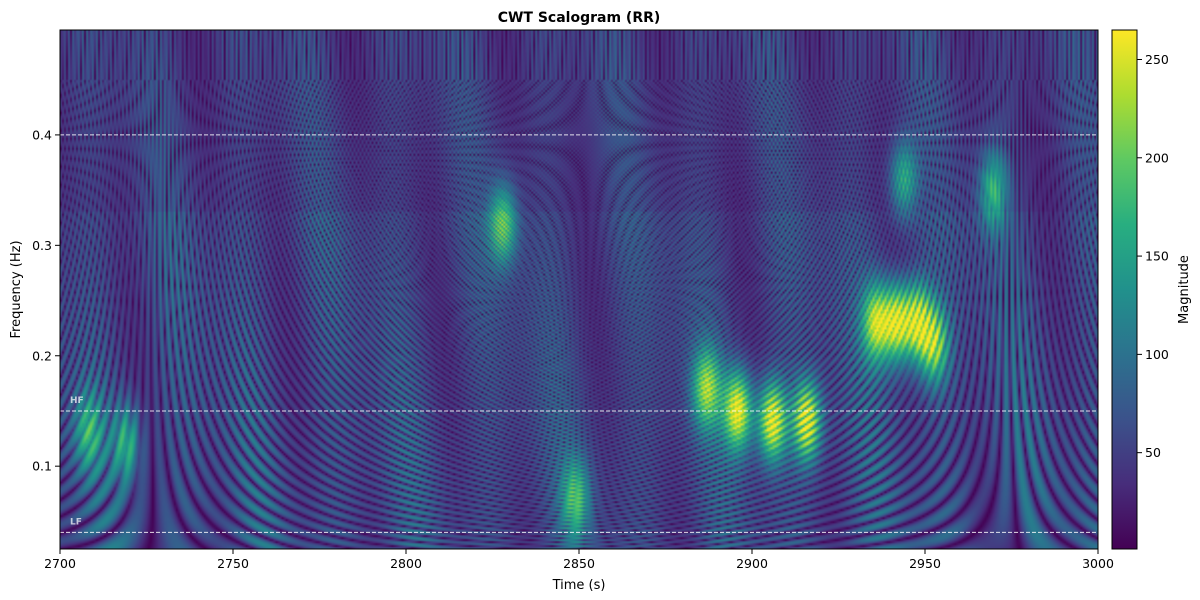 This screenshot has width=1200, height=600. What do you see at coordinates (76, 522) in the screenshot?
I see `band-label: LF` at bounding box center [76, 522].